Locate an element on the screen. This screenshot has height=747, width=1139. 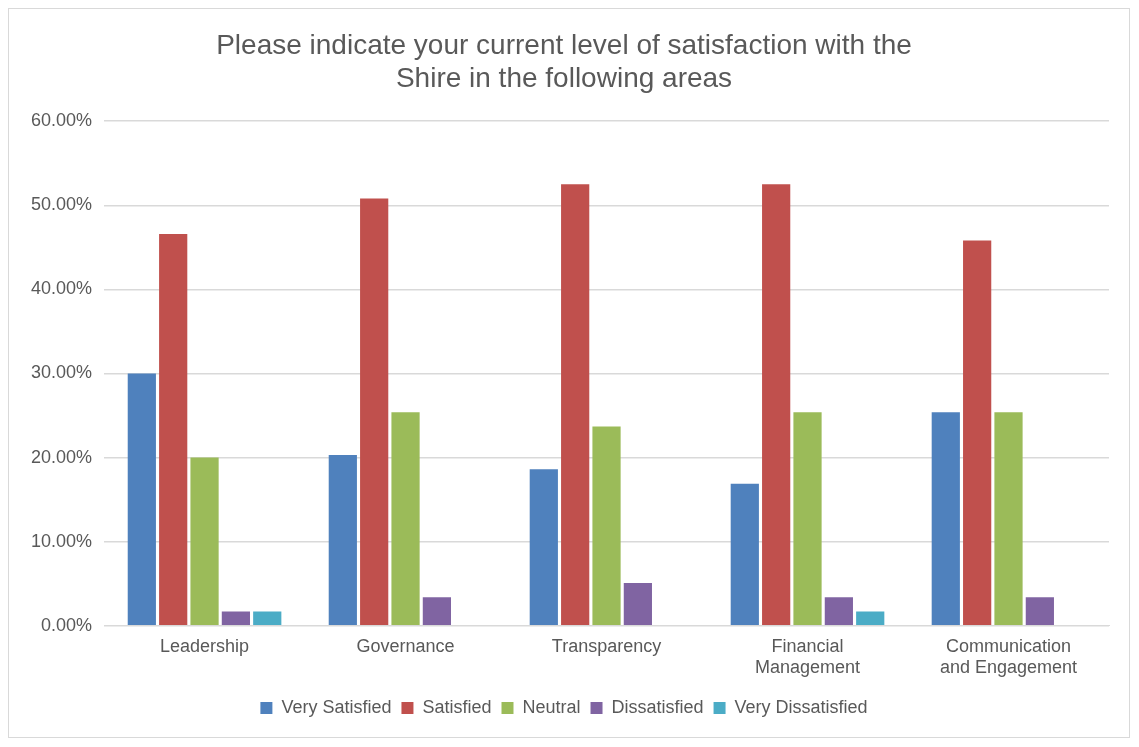
legend-label: Neutral is located at coordinates (551, 706).